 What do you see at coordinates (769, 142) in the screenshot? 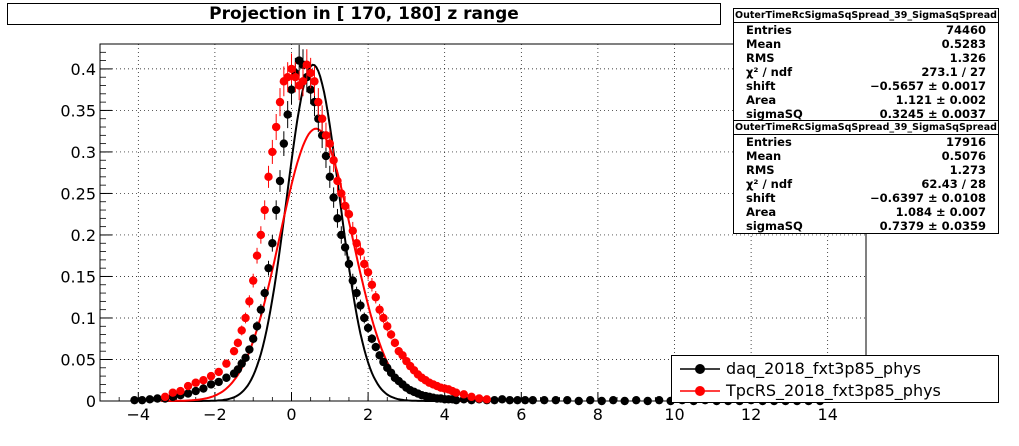
I see `stats-label: Entries` at bounding box center [769, 142].